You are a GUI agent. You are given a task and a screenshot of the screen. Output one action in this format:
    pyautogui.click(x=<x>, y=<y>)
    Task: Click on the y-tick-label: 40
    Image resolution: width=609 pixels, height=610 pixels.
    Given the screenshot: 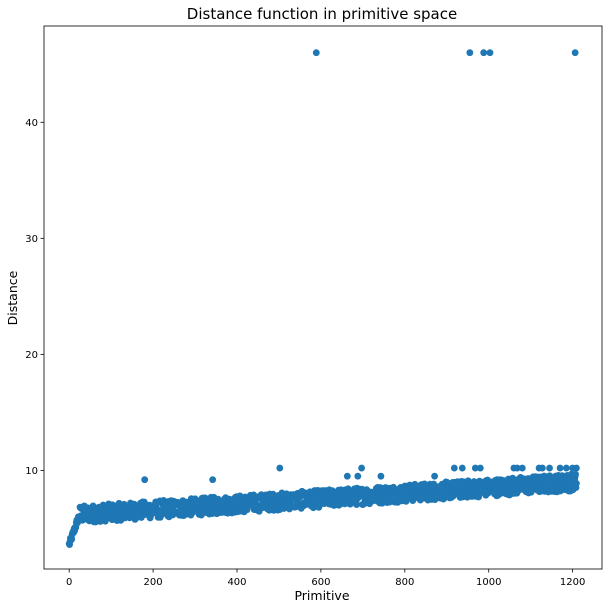 What is the action you would take?
    pyautogui.click(x=31, y=123)
    